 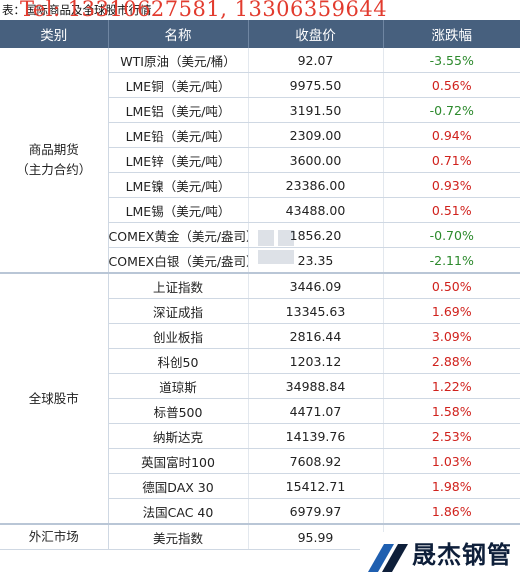 What do you see at coordinates (178, 537) in the screenshot?
I see `name-cell: 美元指数` at bounding box center [178, 537].